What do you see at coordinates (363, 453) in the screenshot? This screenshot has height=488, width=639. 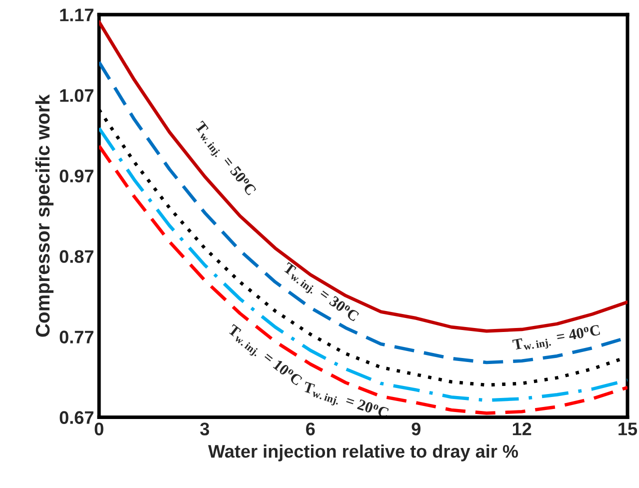 I see `x-axis-title: Water injection relative to dray air %` at bounding box center [363, 453].